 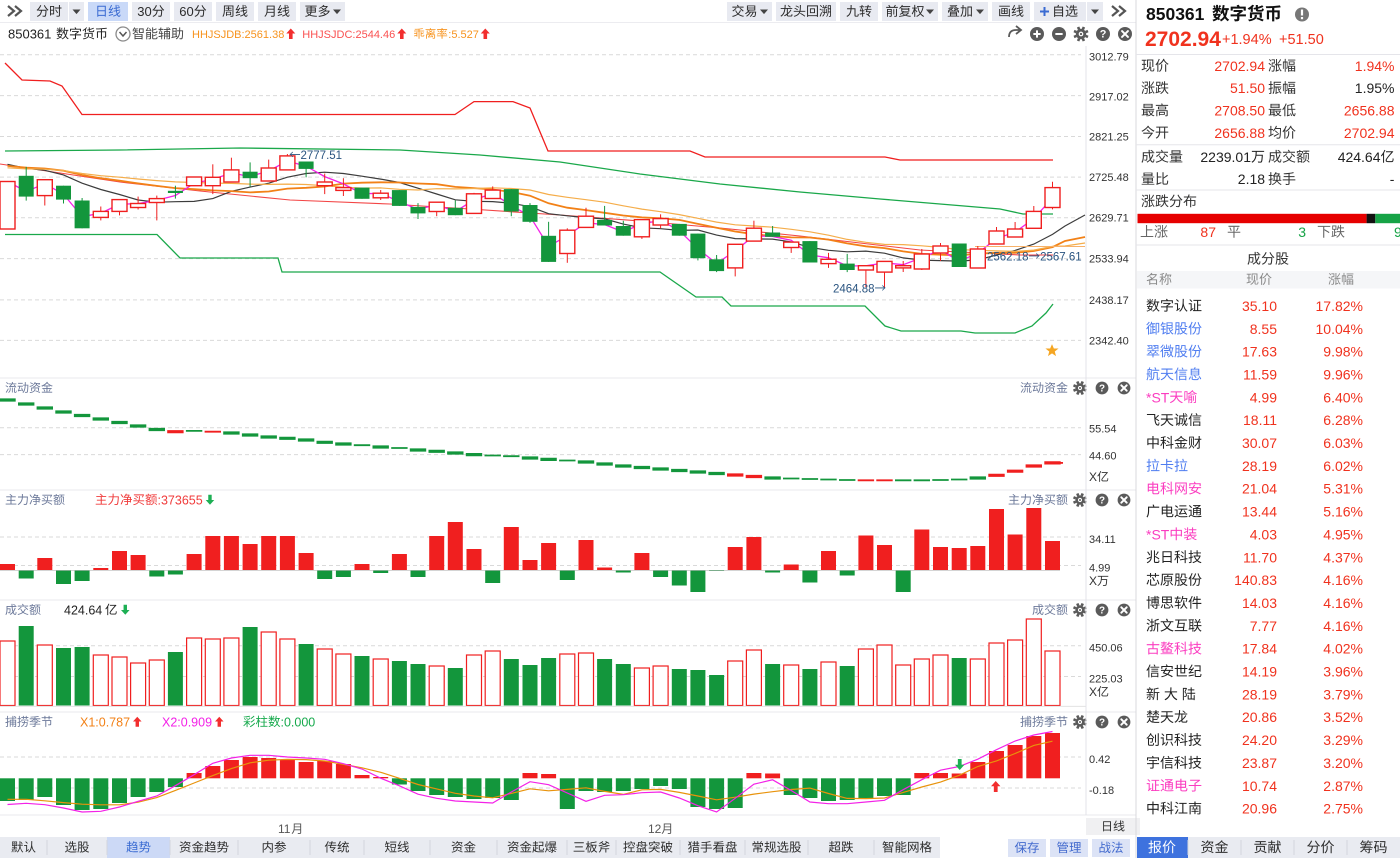 I want to click on svg-text: 1.94%, so click(x=1375, y=66).